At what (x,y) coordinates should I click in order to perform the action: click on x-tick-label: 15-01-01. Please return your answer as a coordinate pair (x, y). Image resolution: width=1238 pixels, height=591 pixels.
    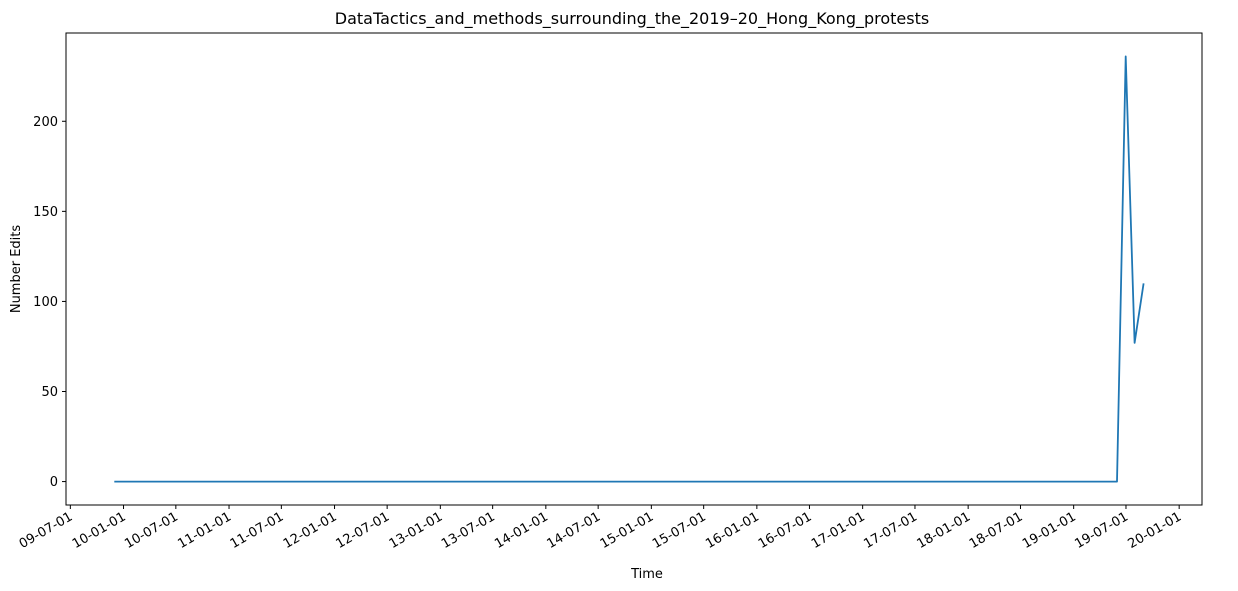
    Looking at the image, I should click on (627, 530).